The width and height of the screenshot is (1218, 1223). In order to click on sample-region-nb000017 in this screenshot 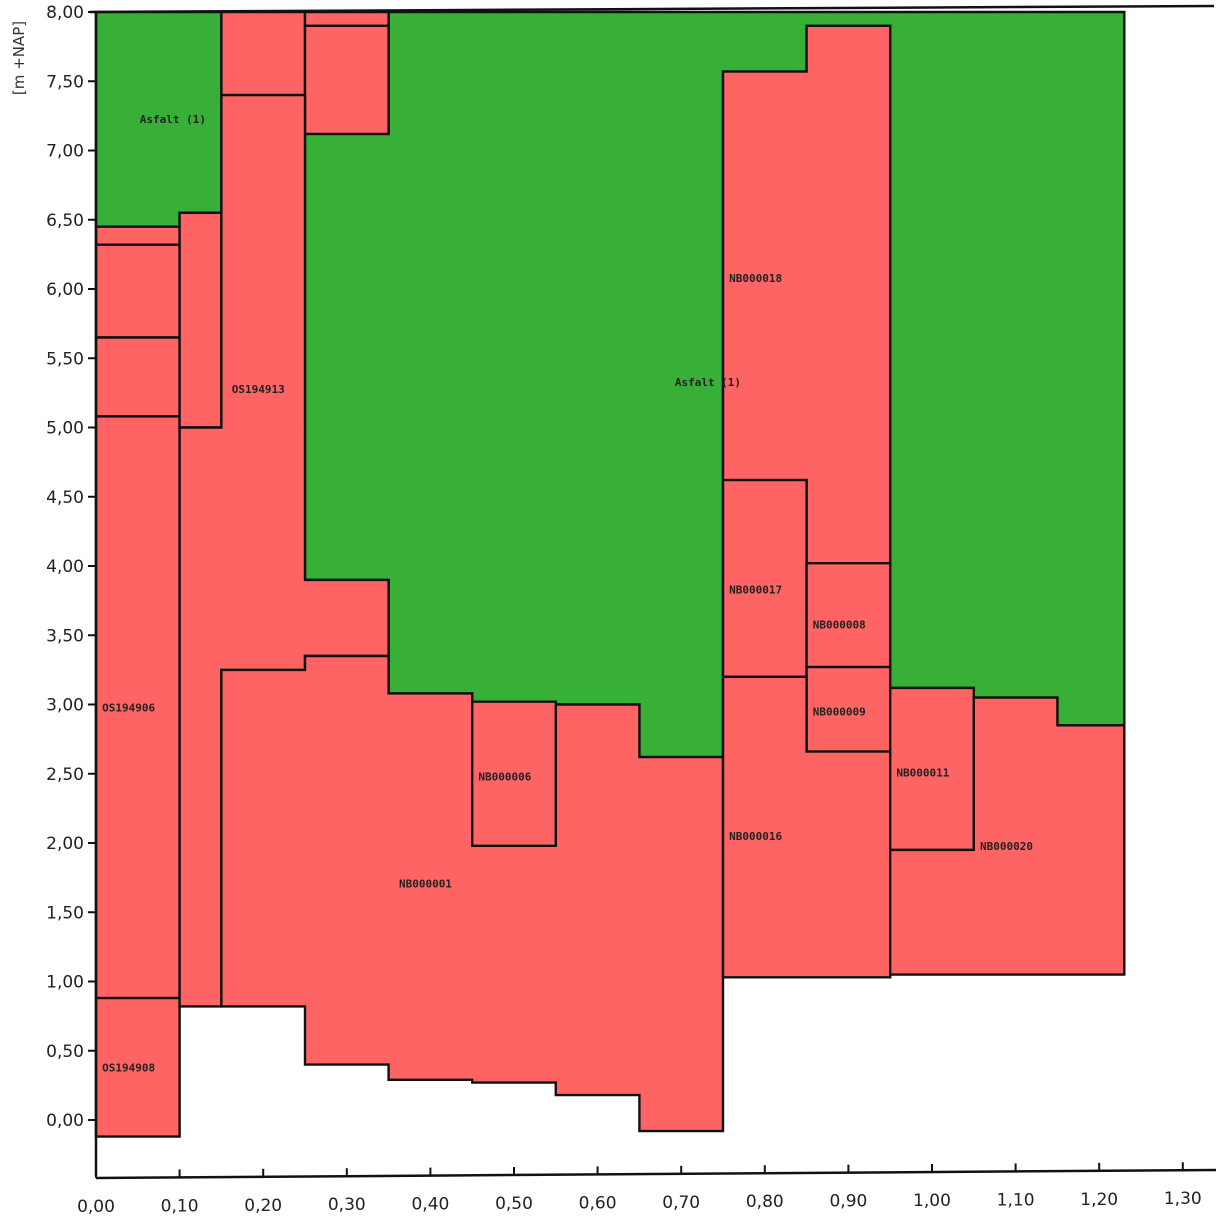, I will do `click(764, 578)`.